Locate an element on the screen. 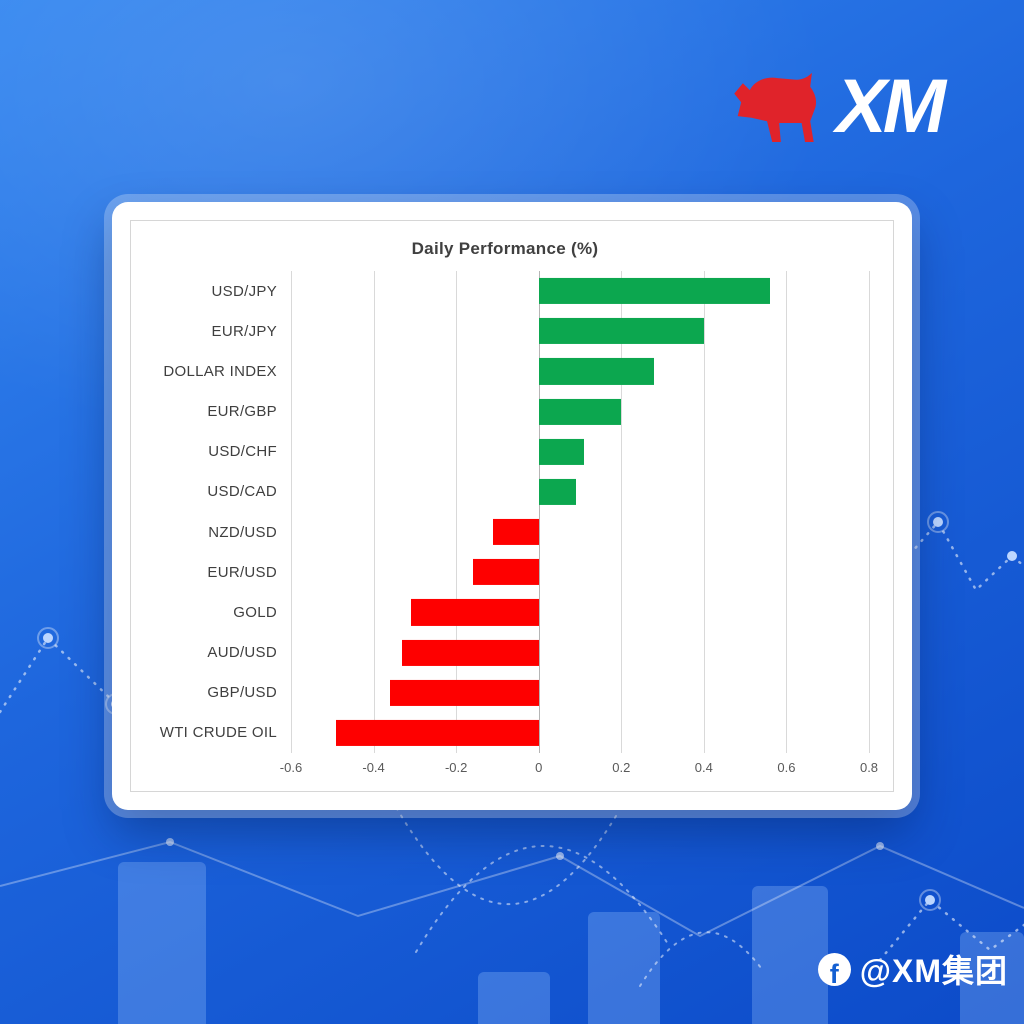 This screenshot has width=1024, height=1024. xm-logo: XM is located at coordinates (840, 107).